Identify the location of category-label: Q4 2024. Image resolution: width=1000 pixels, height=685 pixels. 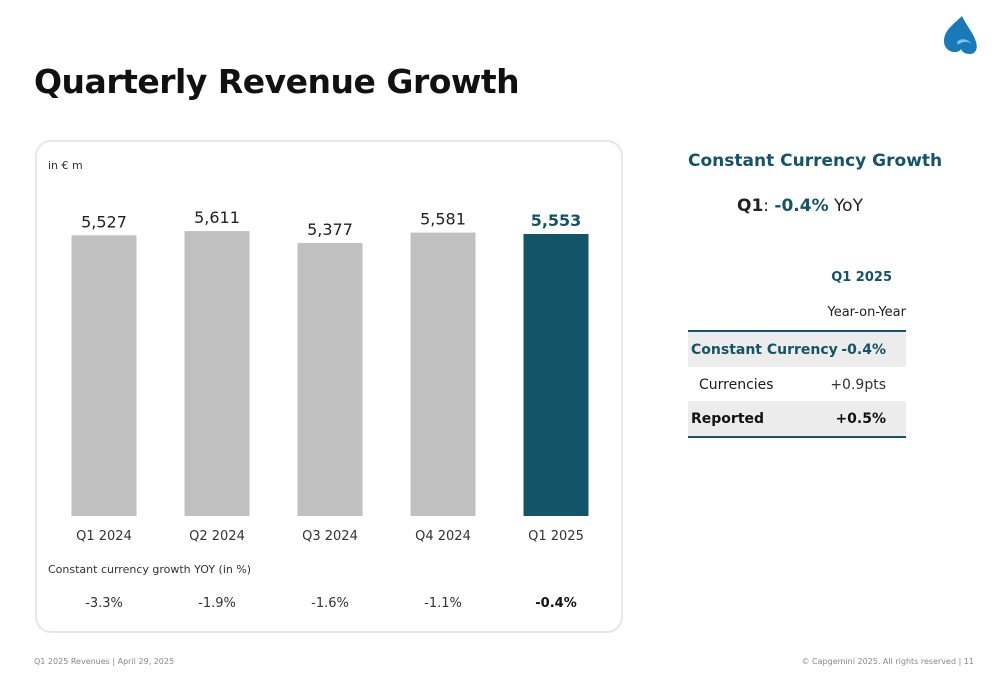
(443, 536).